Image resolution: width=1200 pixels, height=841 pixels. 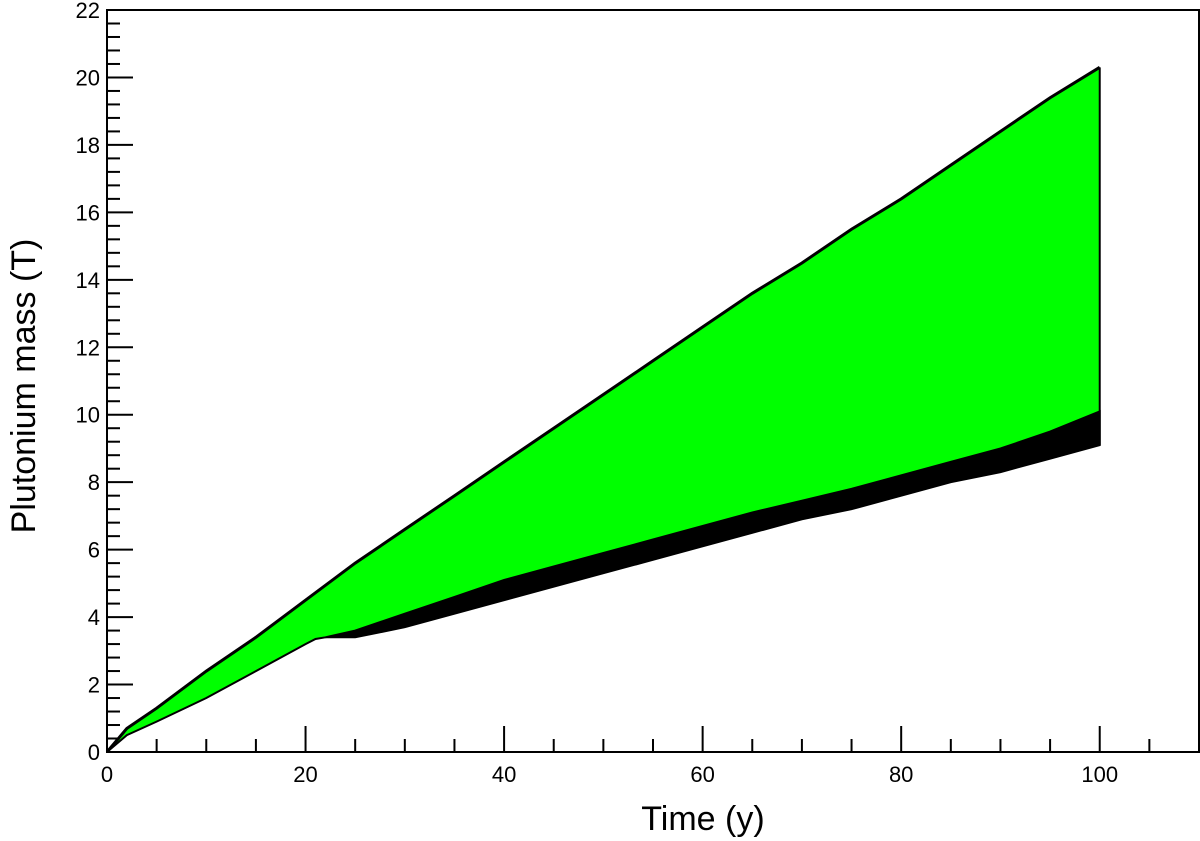 I want to click on x-tick-label: 80, so click(x=901, y=774).